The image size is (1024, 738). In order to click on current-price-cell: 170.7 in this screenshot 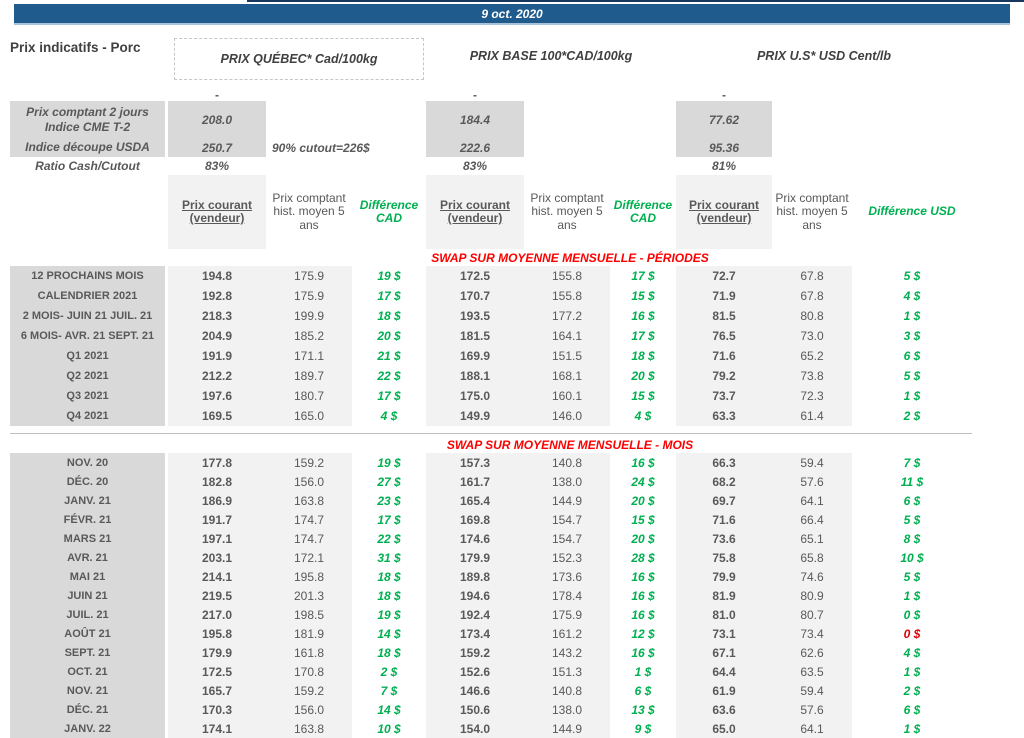, I will do `click(475, 296)`.